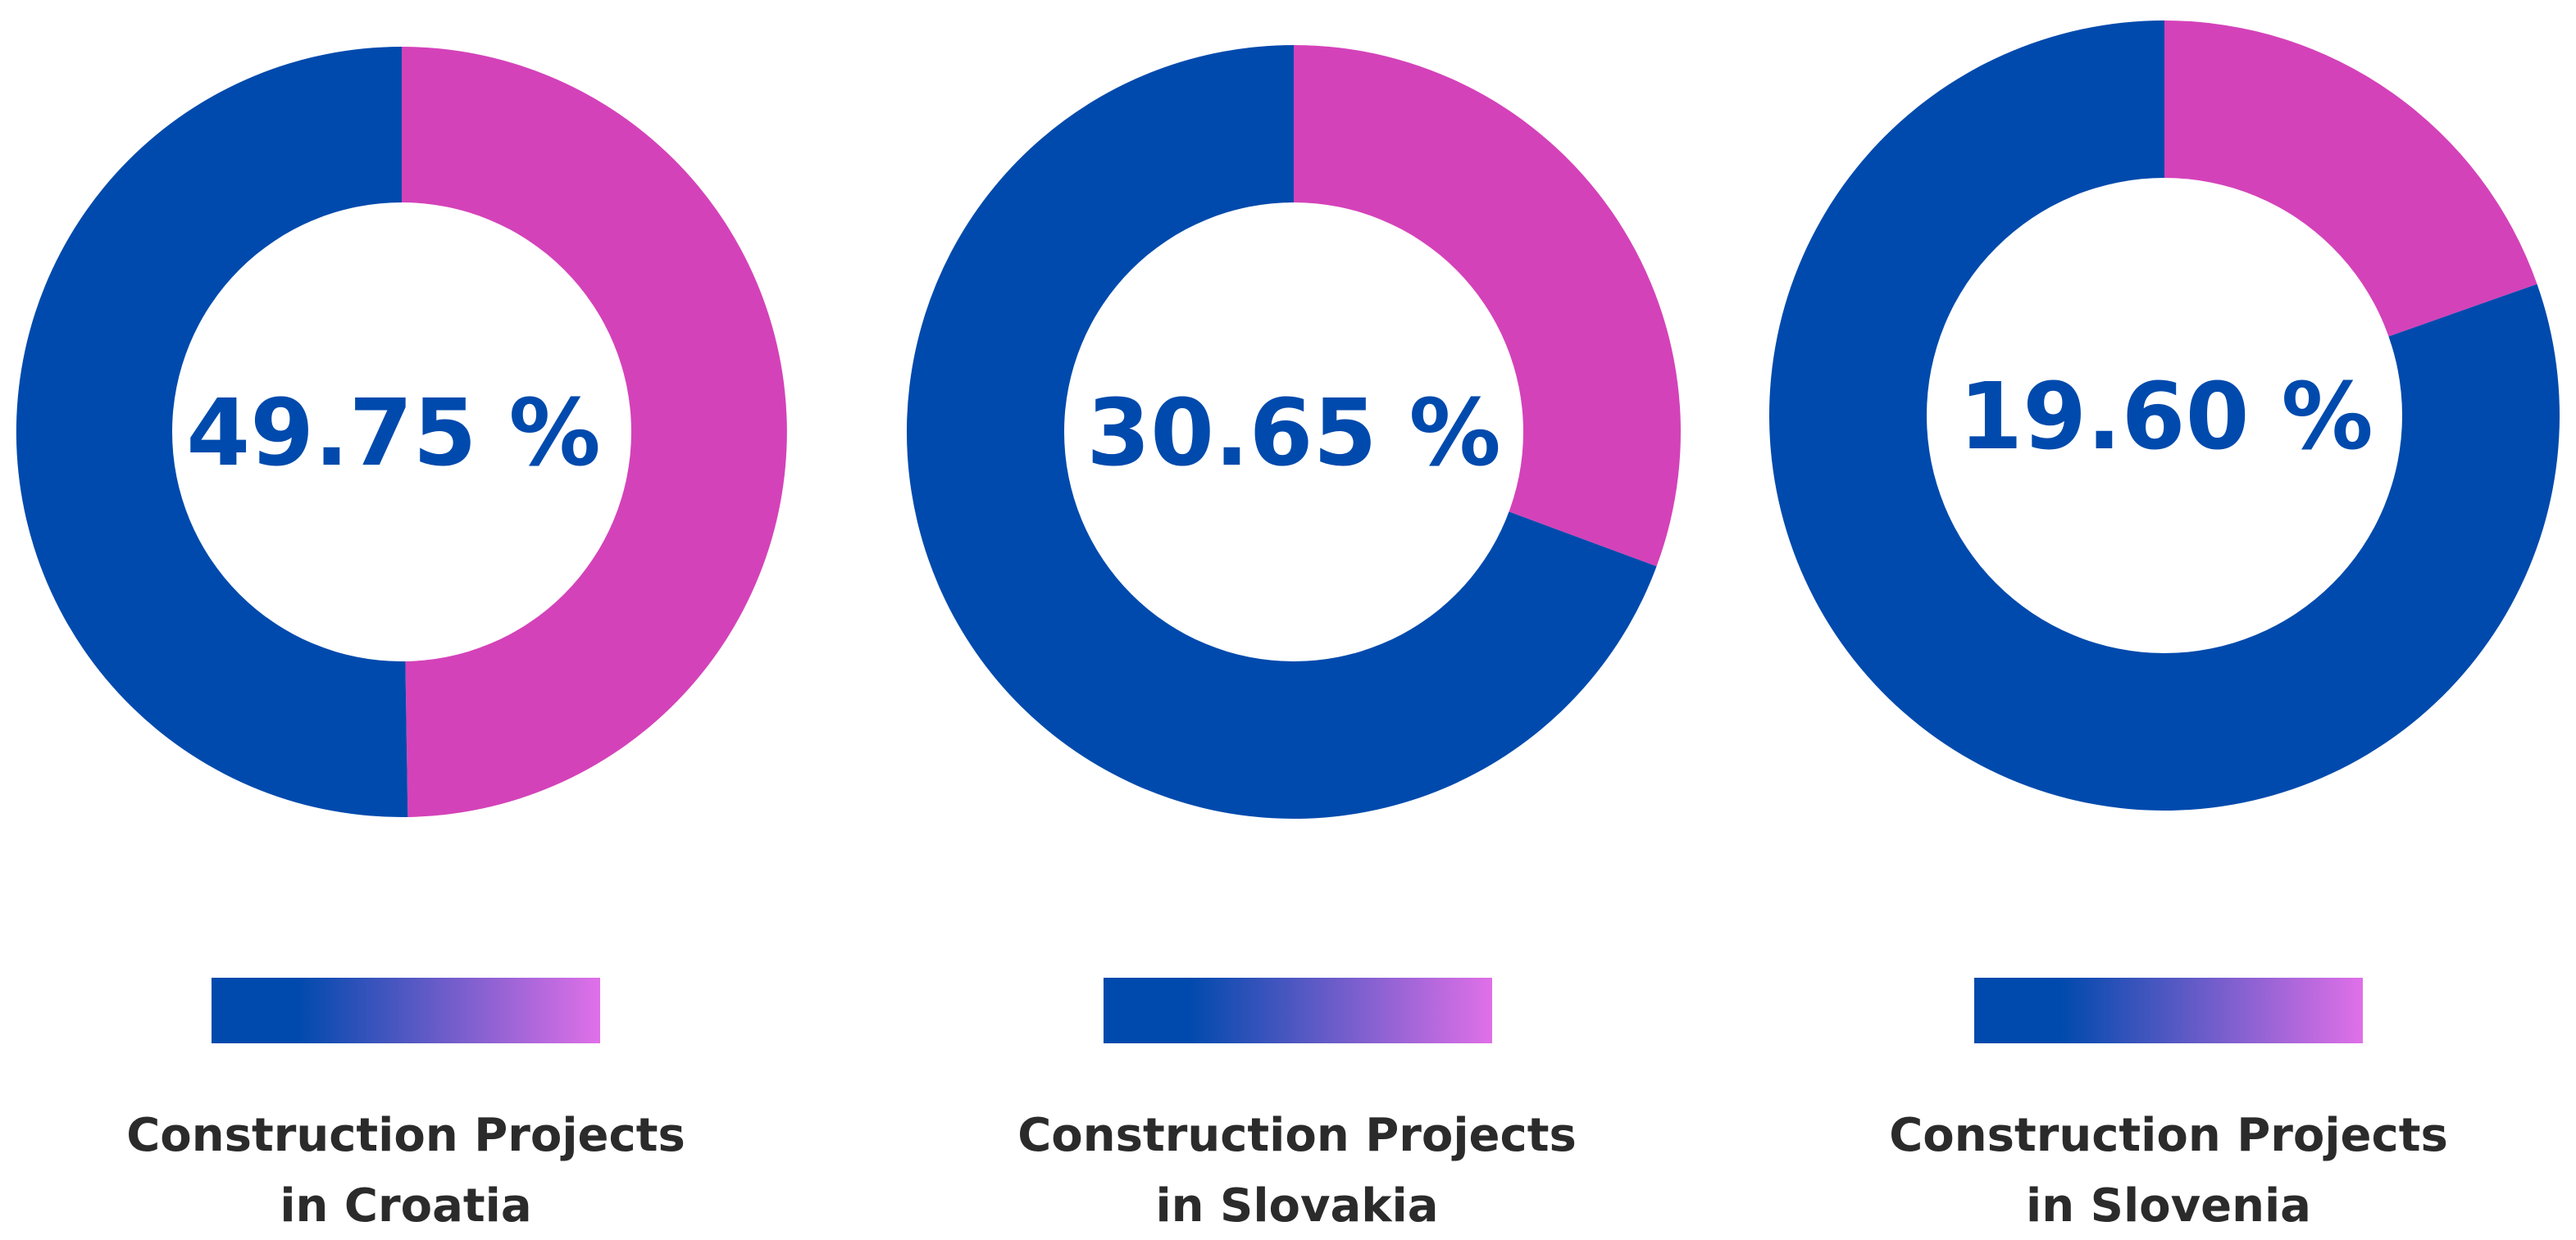  I want to click on donut-center-value: 19.60 %, so click(2166, 417).